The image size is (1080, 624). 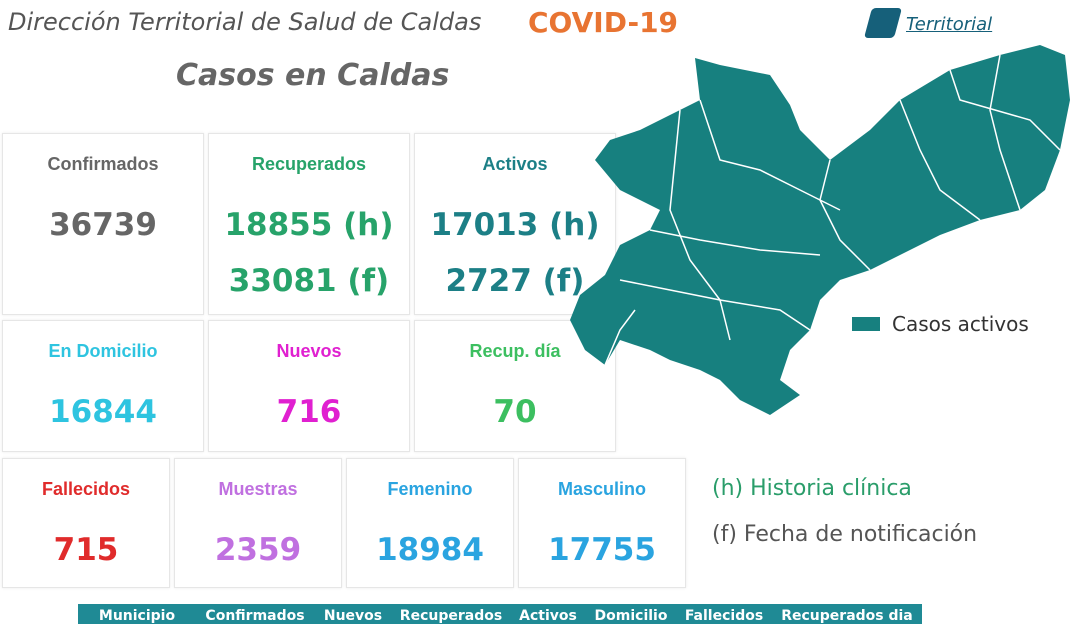 What do you see at coordinates (86, 489) in the screenshot?
I see `card-label: Fallecidos` at bounding box center [86, 489].